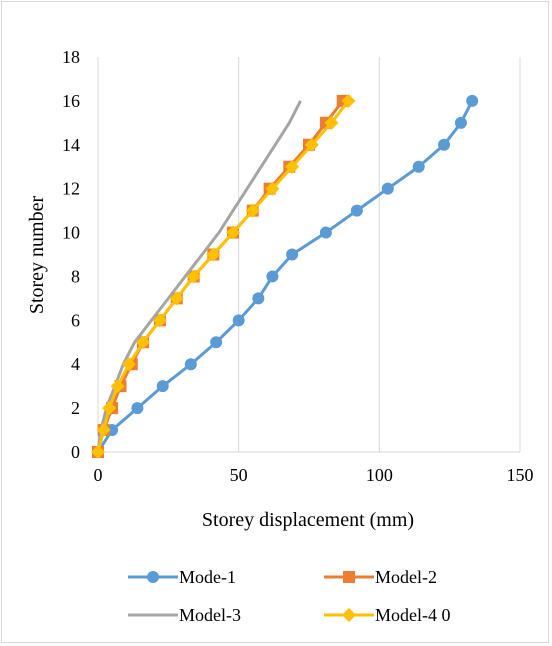  Describe the element at coordinates (379, 475) in the screenshot. I see `x-tick-label: 100` at that location.